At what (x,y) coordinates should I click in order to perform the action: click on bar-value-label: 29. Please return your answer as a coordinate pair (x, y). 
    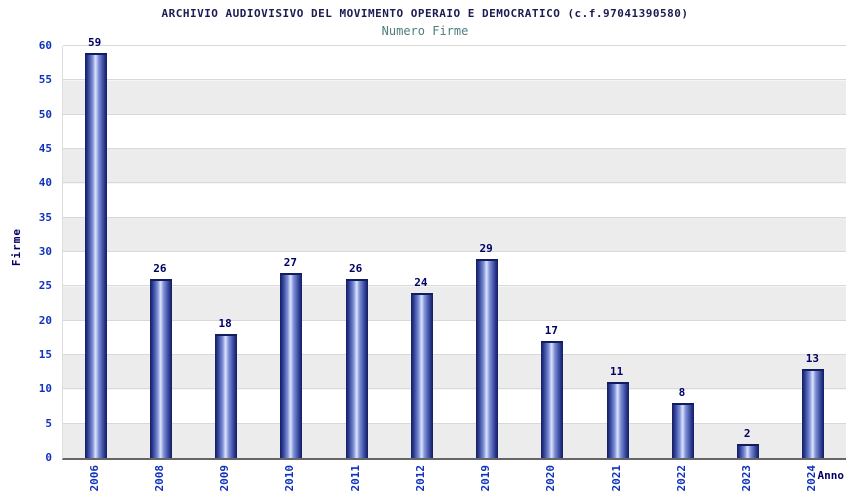
    Looking at the image, I should click on (486, 248).